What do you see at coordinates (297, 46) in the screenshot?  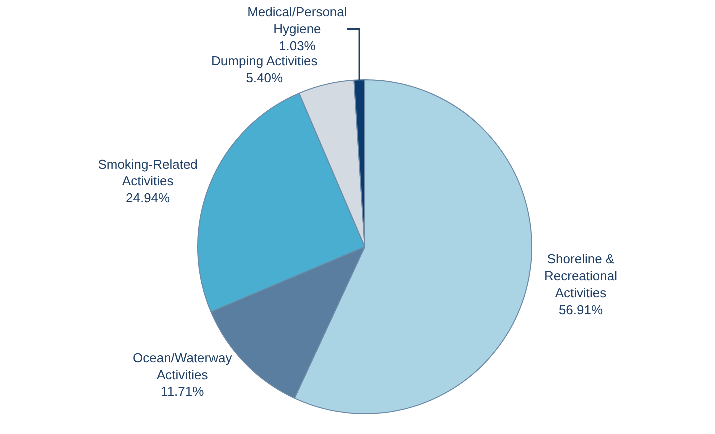 I see `data-label: 1.03%` at bounding box center [297, 46].